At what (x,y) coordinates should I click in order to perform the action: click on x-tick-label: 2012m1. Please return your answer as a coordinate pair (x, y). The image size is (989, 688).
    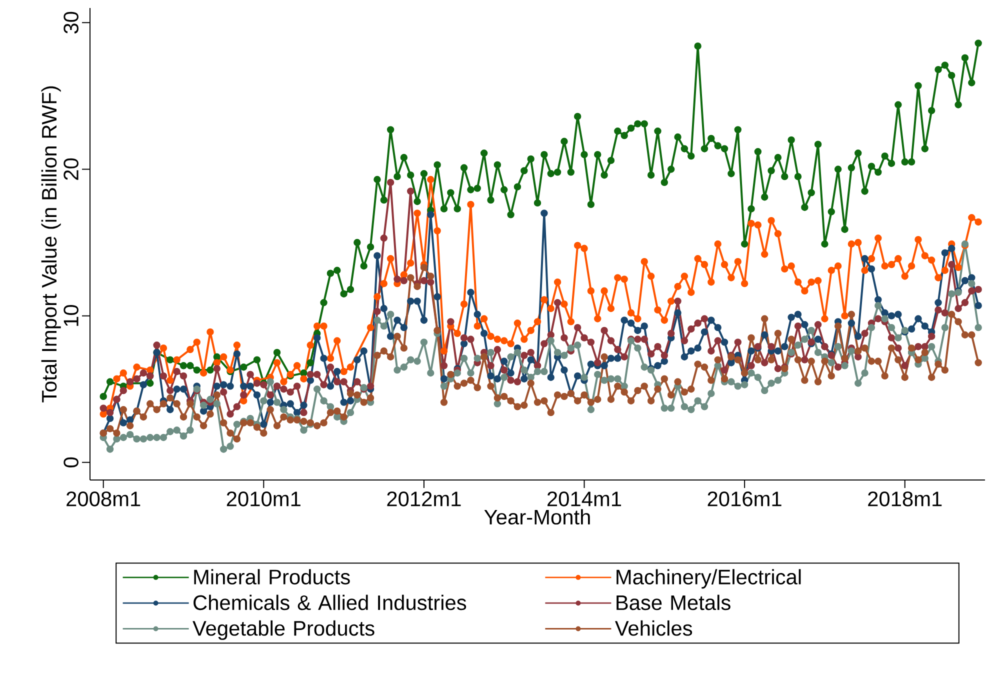
    Looking at the image, I should click on (424, 499).